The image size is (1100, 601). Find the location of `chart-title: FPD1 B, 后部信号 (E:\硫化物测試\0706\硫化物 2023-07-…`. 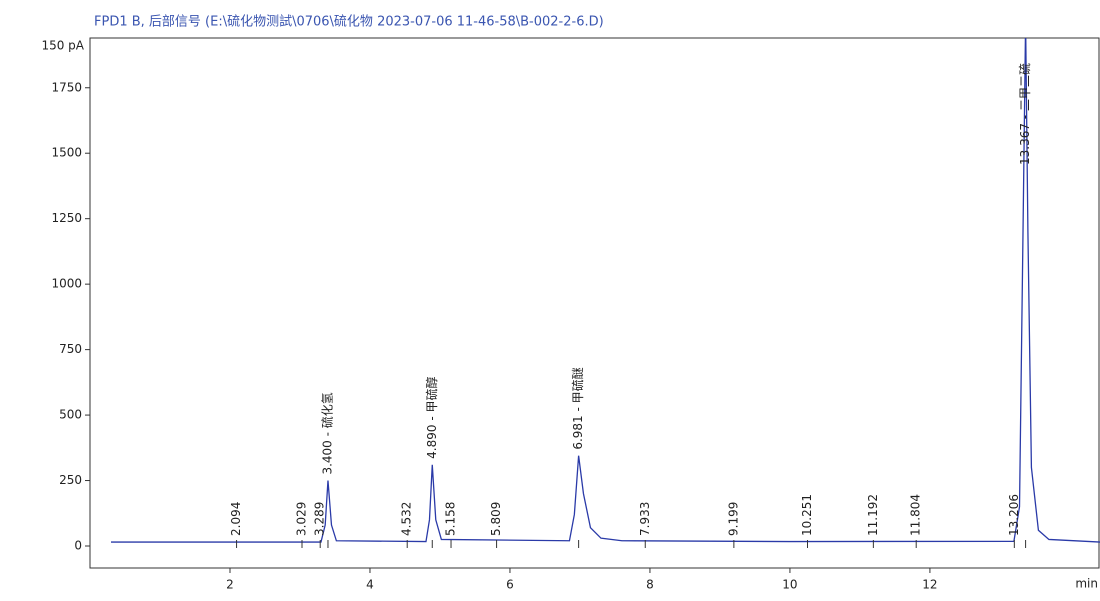

chart-title: FPD1 B, 后部信号 (E:\硫化物测試\0706\硫化物 2023-07-… is located at coordinates (349, 22).